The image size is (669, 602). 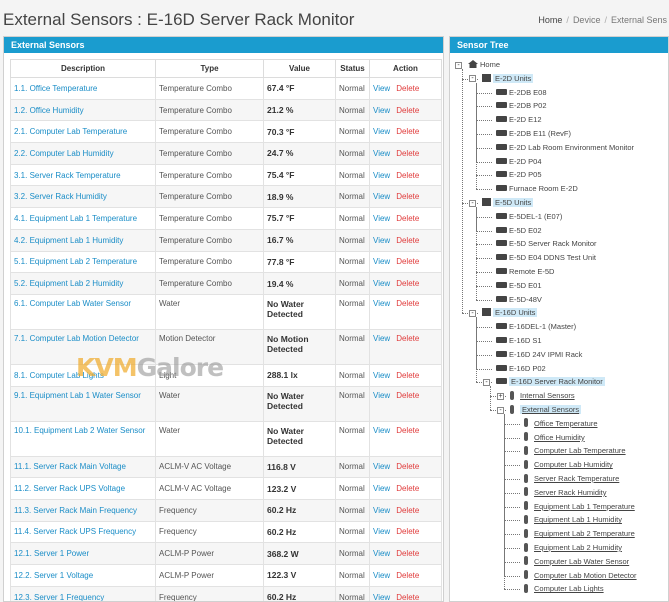 What do you see at coordinates (579, 507) in the screenshot?
I see `tree-node: Equipment Lab 1 Temperature` at bounding box center [579, 507].